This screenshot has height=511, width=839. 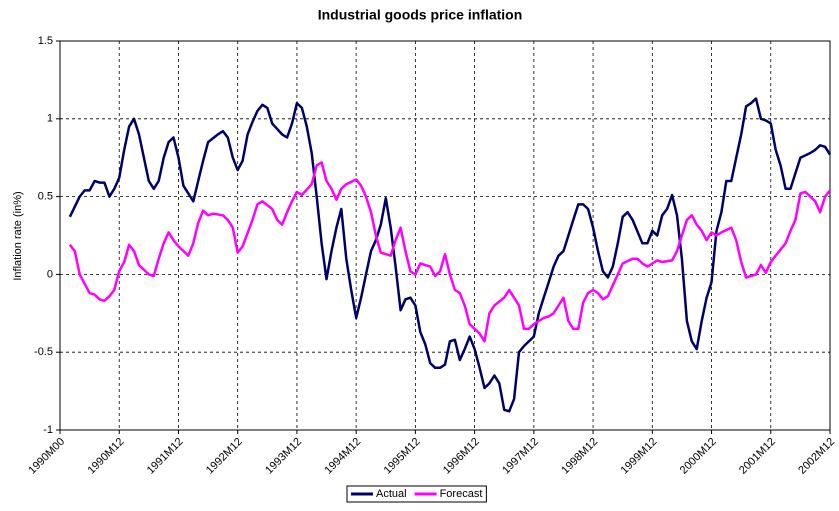 I want to click on x-tick-label: 1999M12, so click(x=639, y=456).